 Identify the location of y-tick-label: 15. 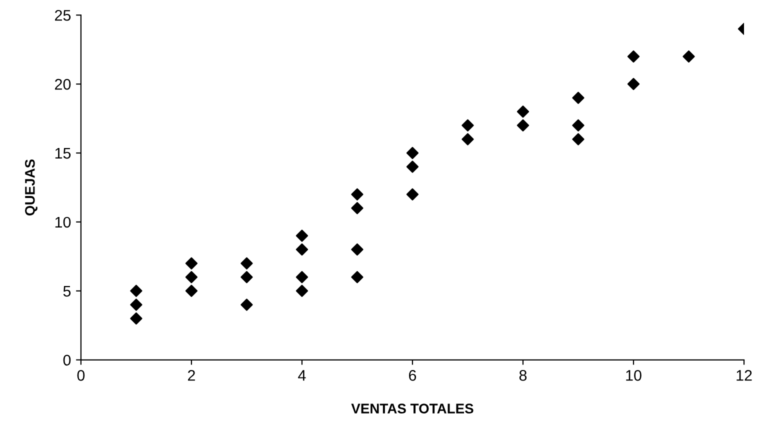
(63, 153).